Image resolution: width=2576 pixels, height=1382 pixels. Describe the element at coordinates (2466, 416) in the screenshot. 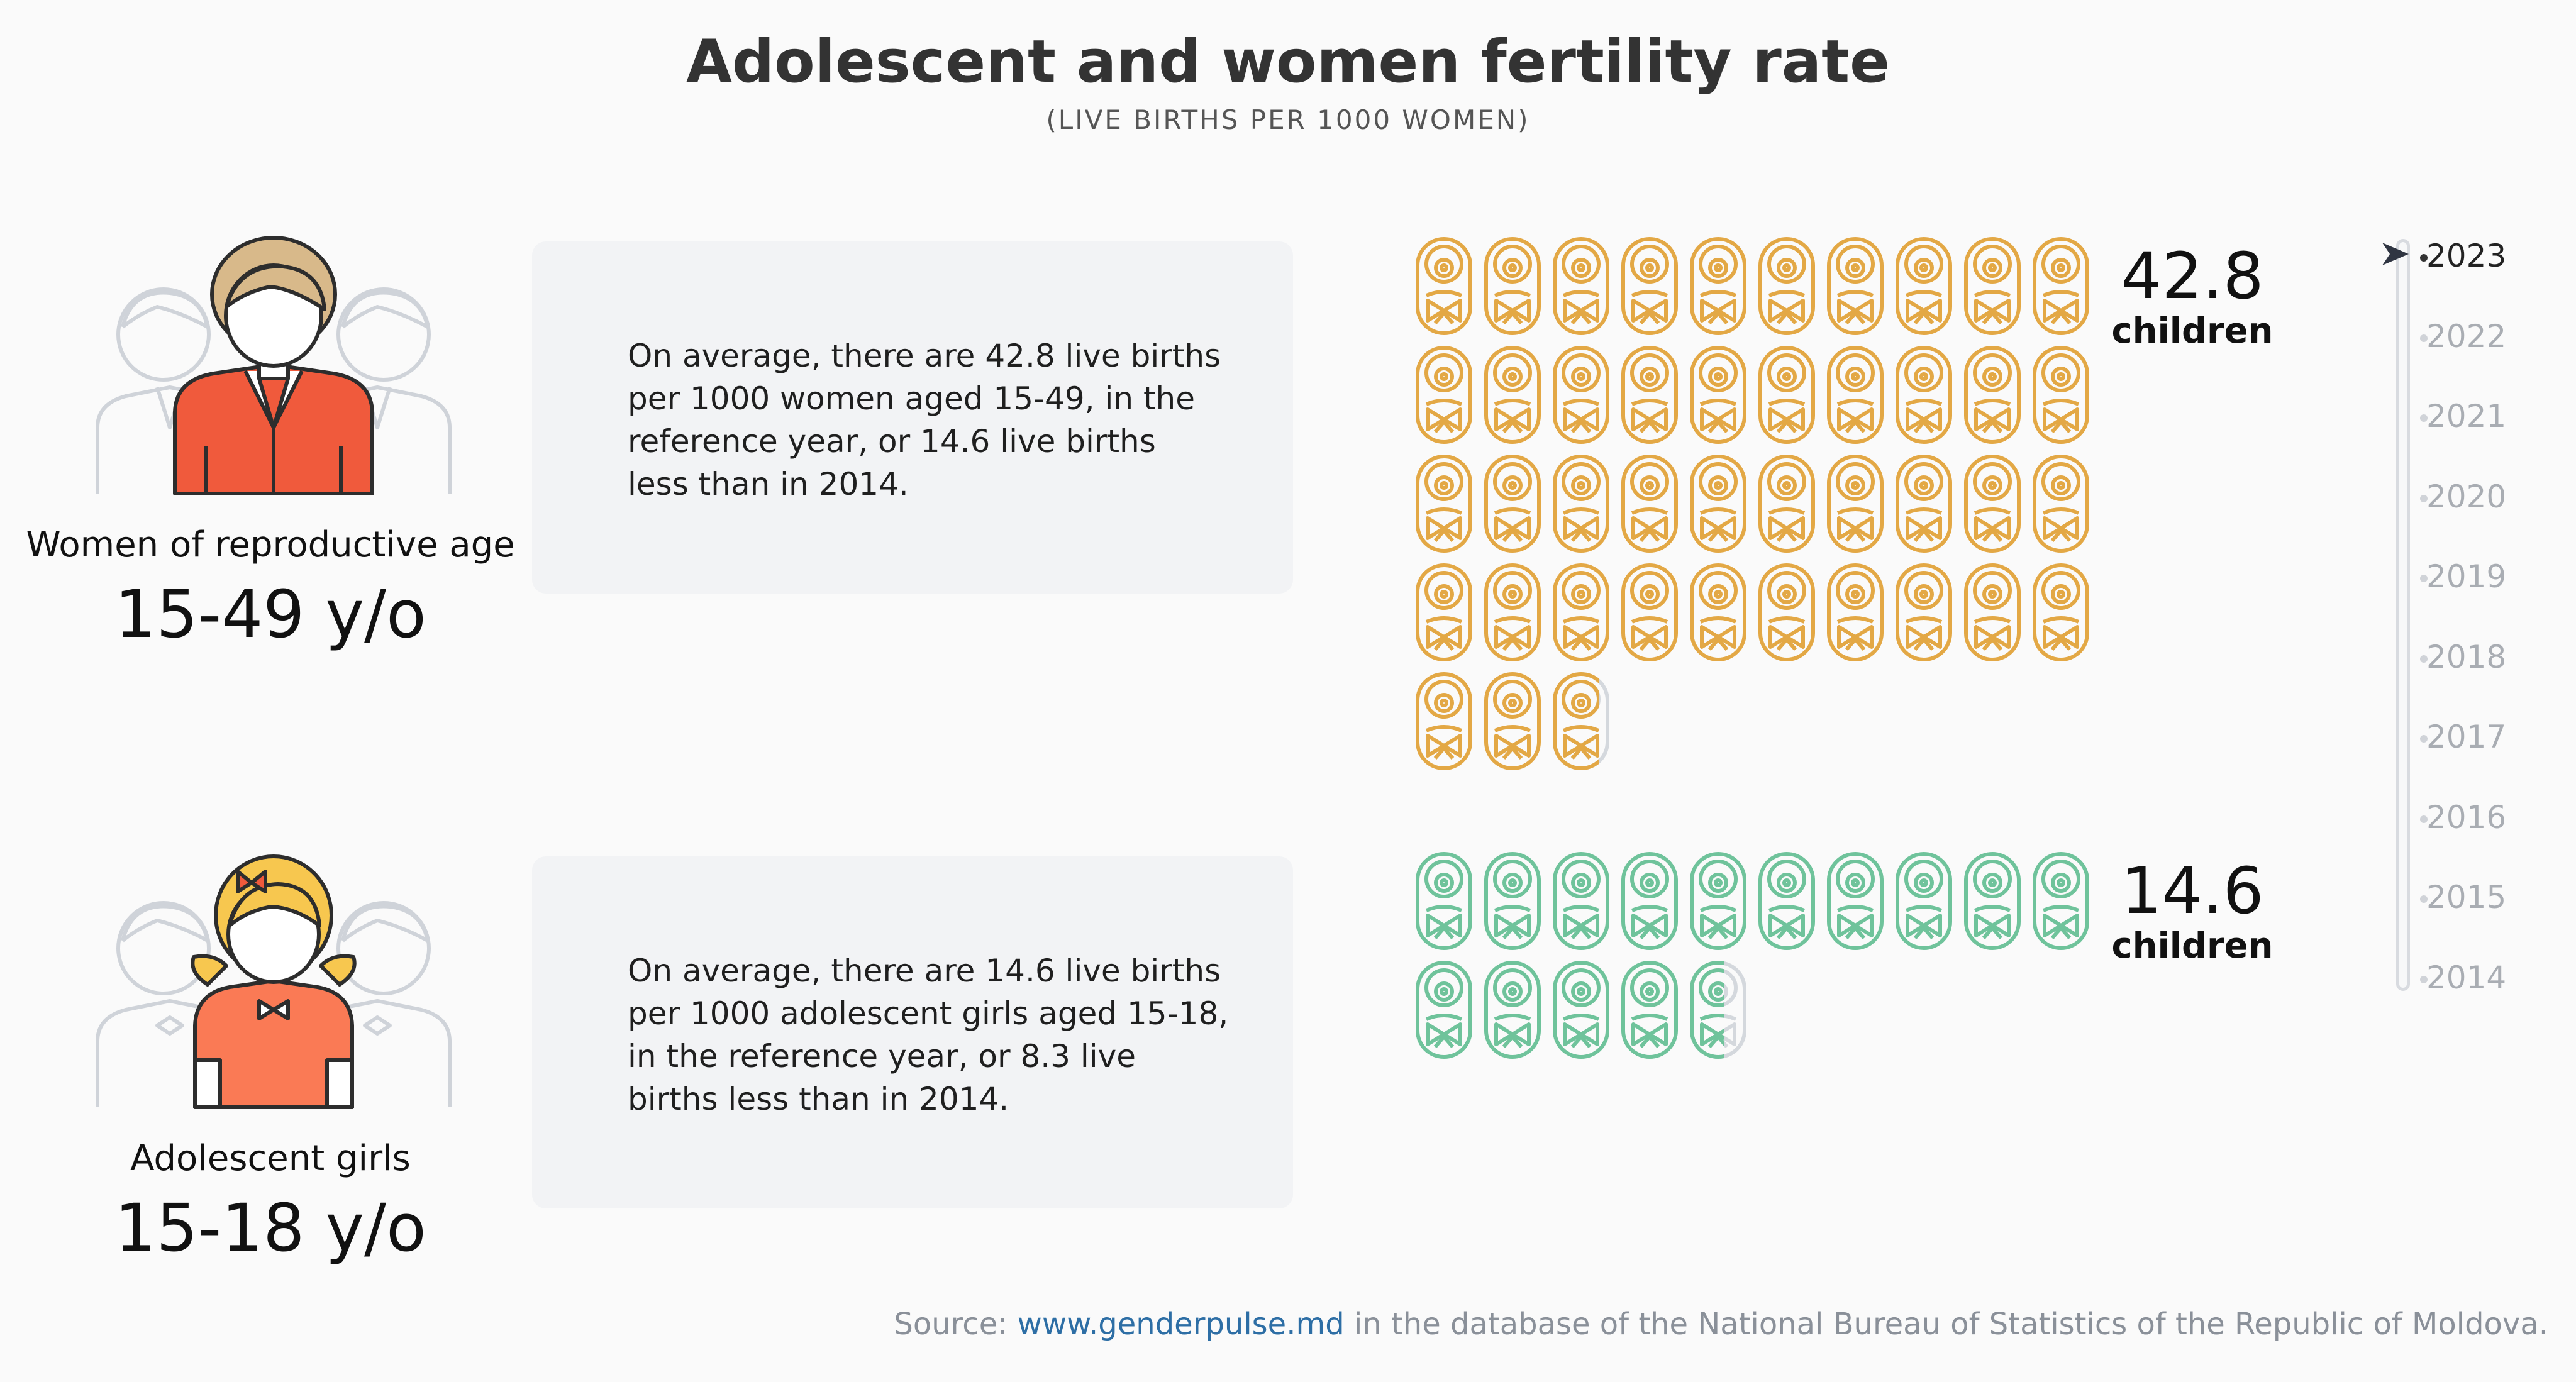

I see `year-option-2021: 2021` at that location.